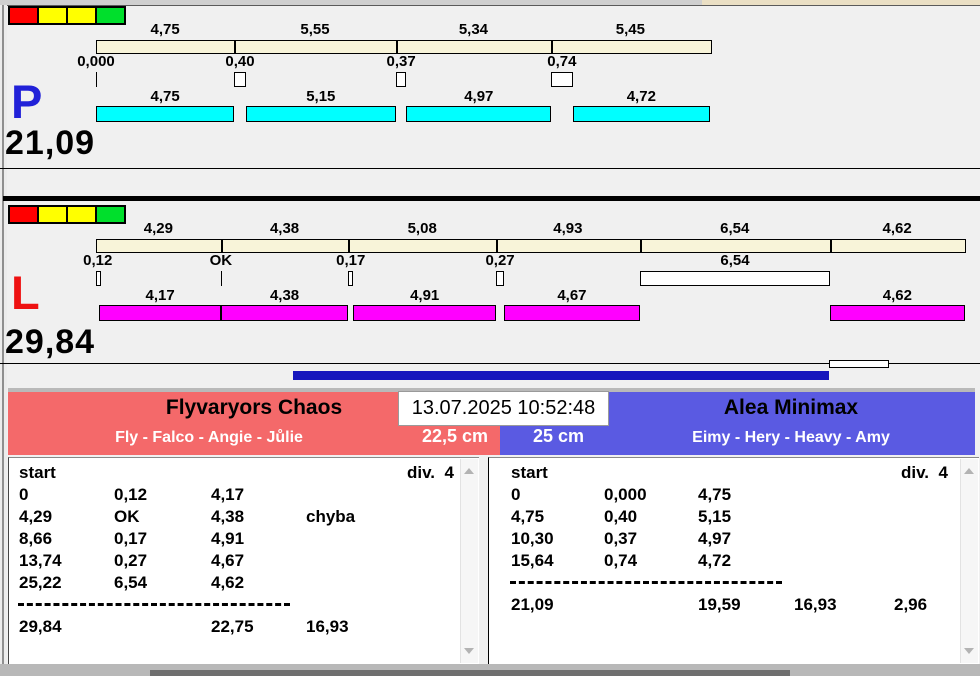 The width and height of the screenshot is (980, 676). Describe the element at coordinates (131, 494) in the screenshot. I see `table-cell: 0,12` at that location.